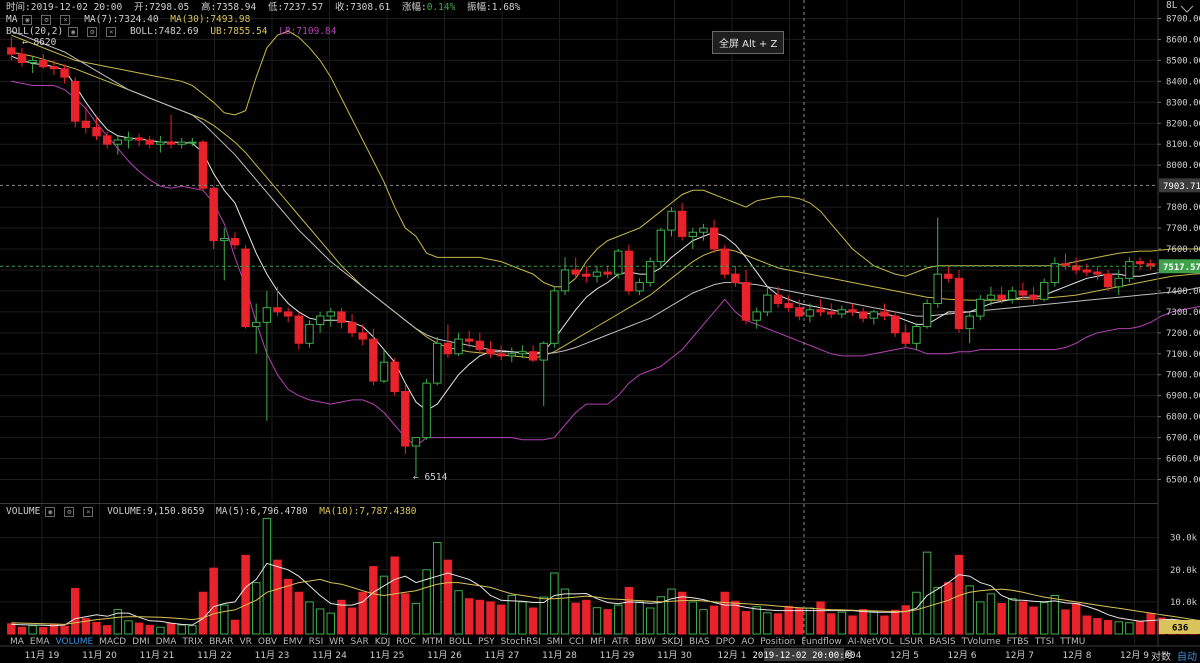  I want to click on price-tick-label: 6700.00, so click(1183, 439).